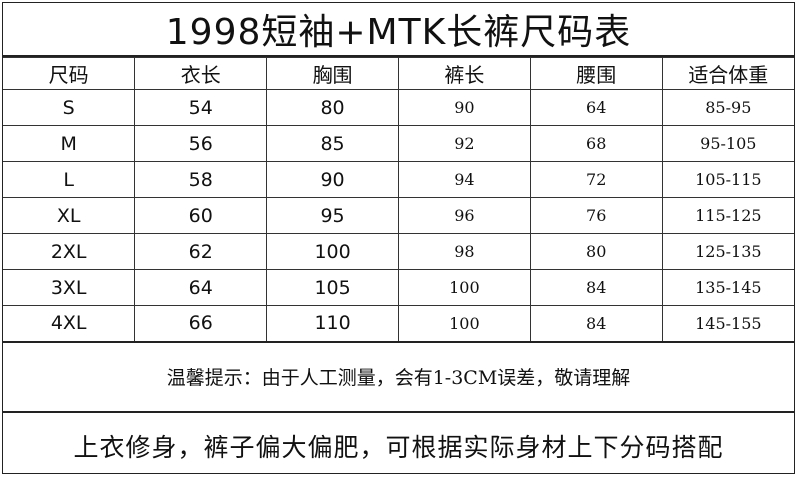 Image resolution: width=797 pixels, height=479 pixels. What do you see at coordinates (201, 107) in the screenshot?
I see `cell-top-length: 54` at bounding box center [201, 107].